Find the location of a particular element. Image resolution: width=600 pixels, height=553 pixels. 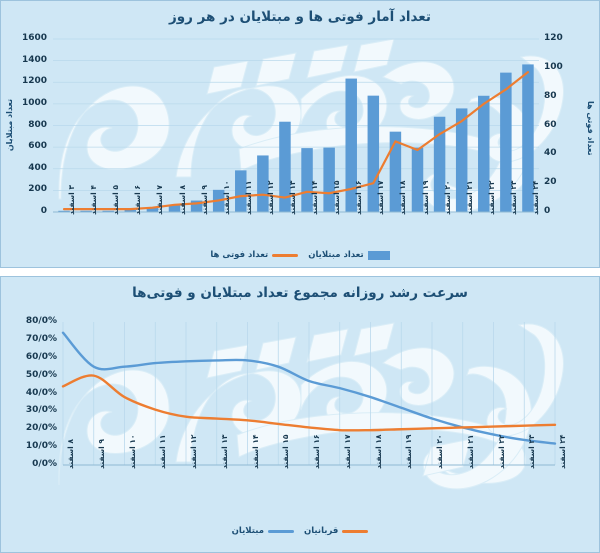

chart1-xtick: ۱۵ اسفند is located at coordinates (337, 197).